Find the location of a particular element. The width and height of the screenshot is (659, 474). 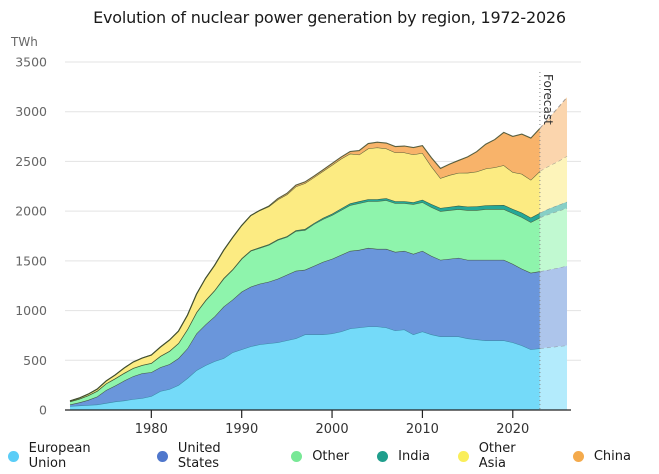

forecast-area-india is located at coordinates (553, 209).